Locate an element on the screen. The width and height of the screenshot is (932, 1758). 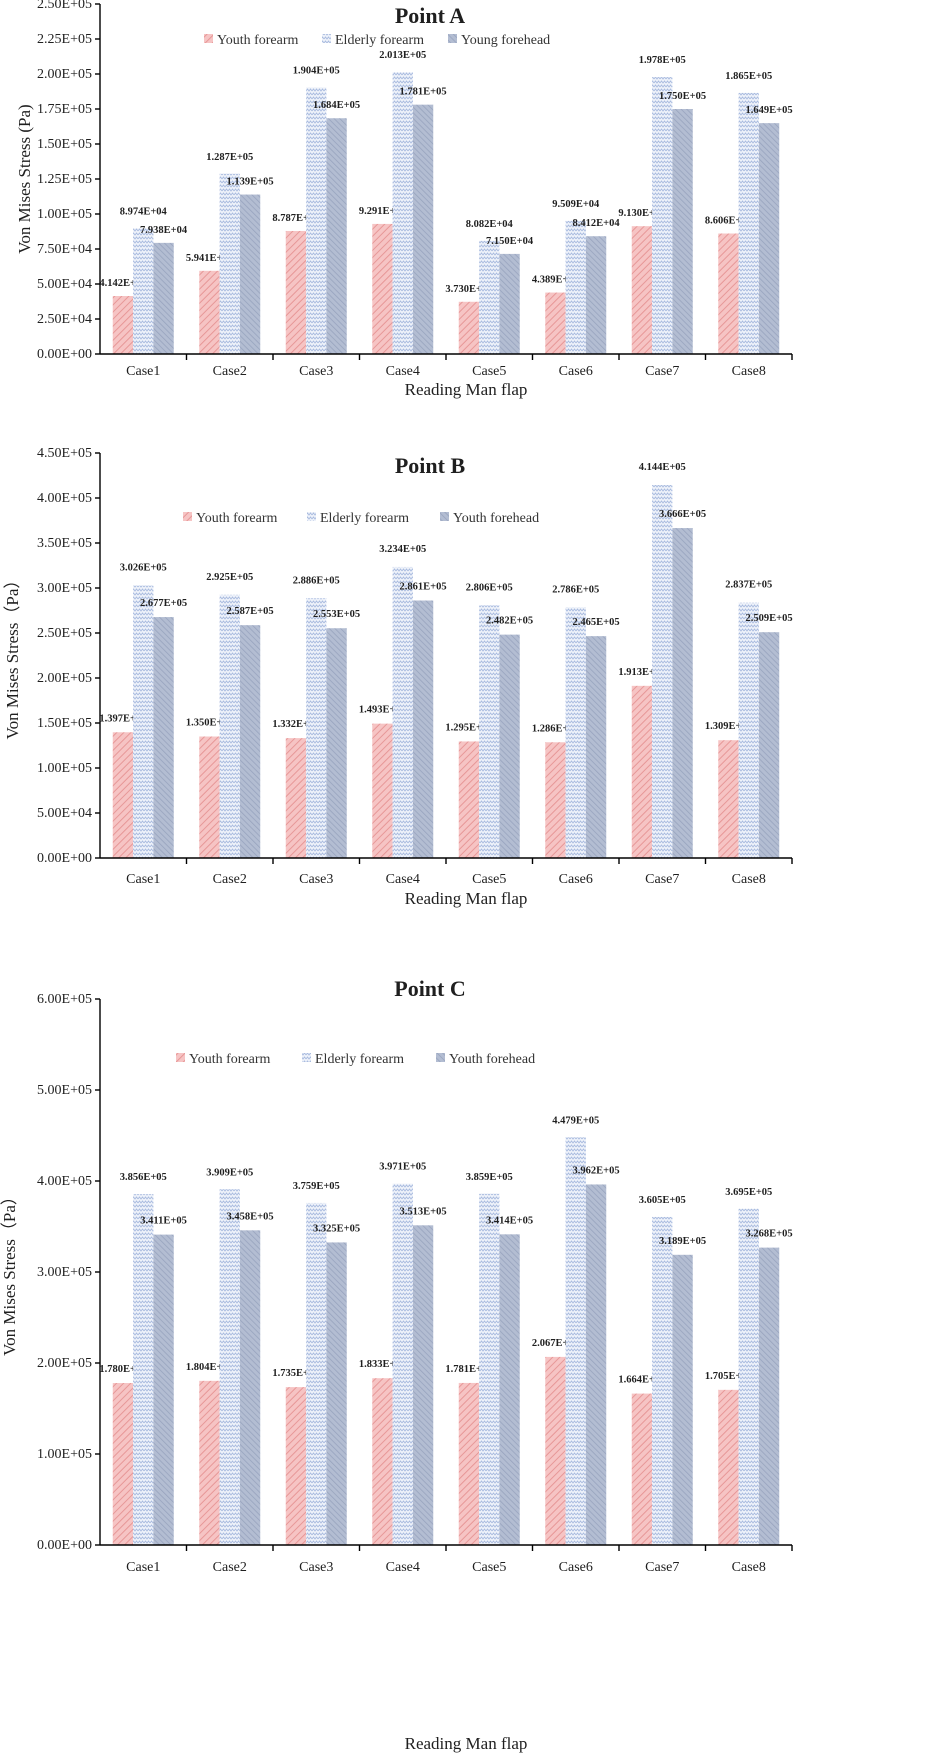
x-axis-label: Reading Man flap is located at coordinates (466, 1743).